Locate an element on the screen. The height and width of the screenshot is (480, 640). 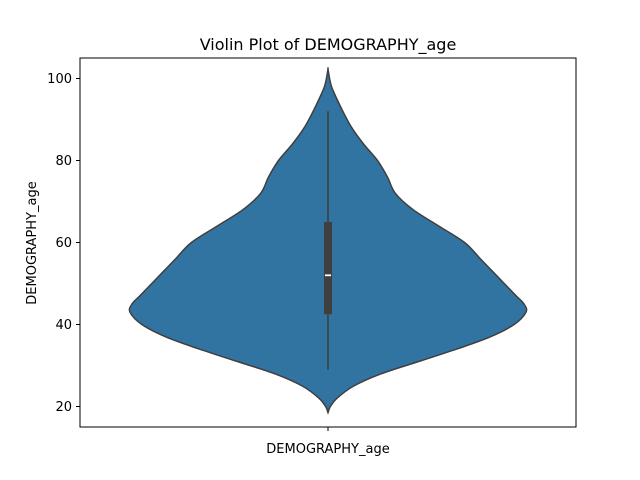
y-tick-label: 60 is located at coordinates (63, 243).